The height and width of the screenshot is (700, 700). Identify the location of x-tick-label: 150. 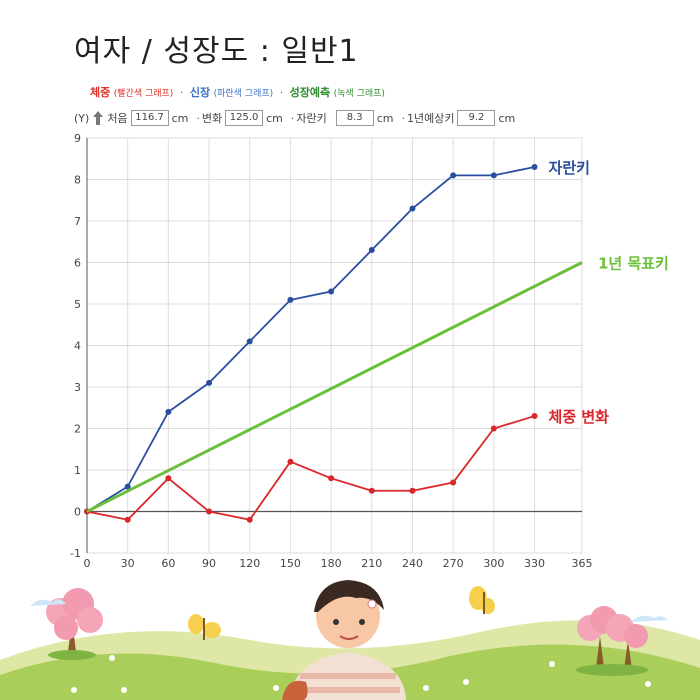
(290, 563).